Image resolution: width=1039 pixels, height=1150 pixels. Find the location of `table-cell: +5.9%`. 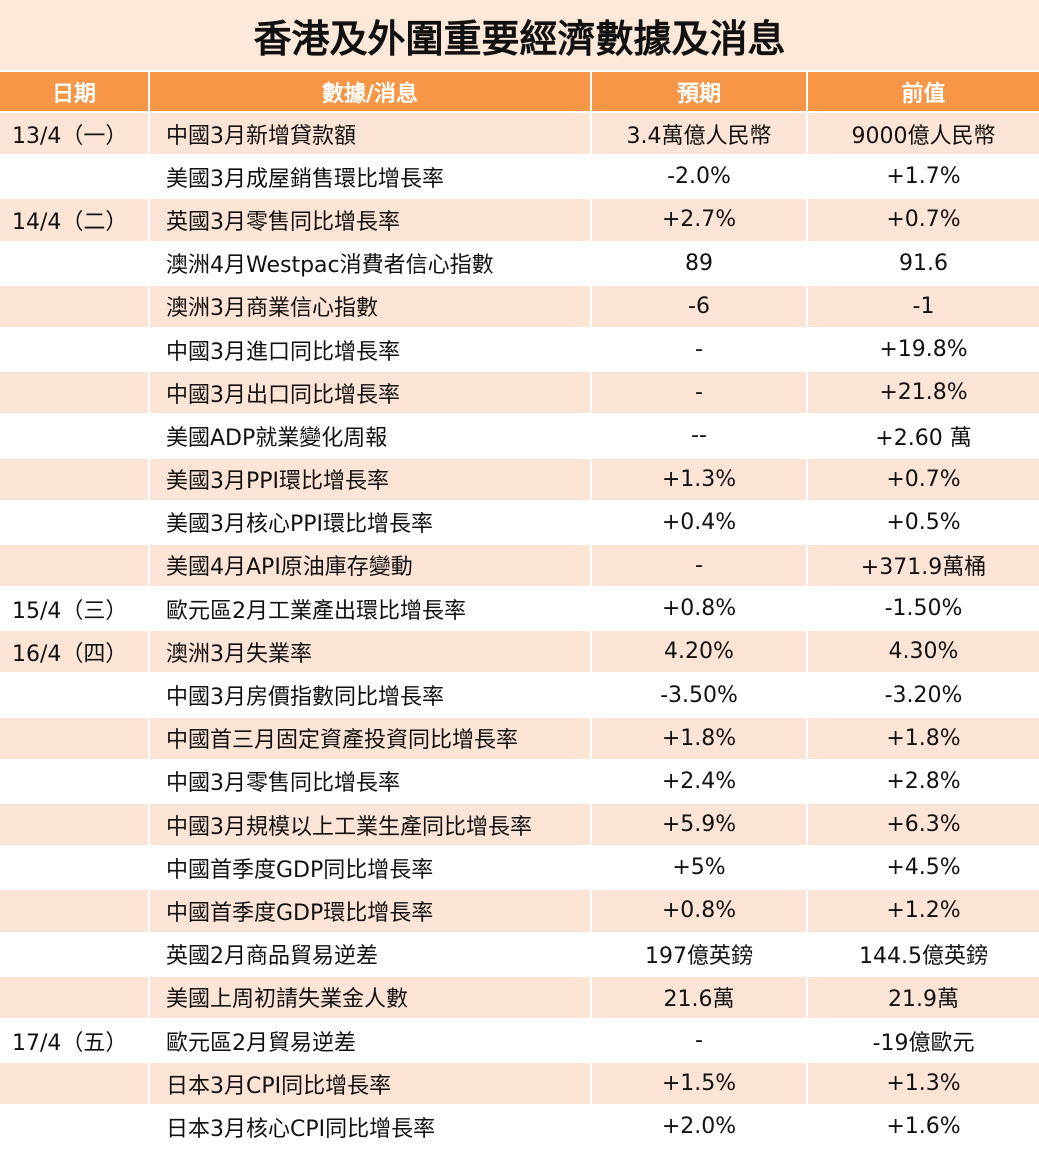

table-cell: +5.9% is located at coordinates (699, 825).